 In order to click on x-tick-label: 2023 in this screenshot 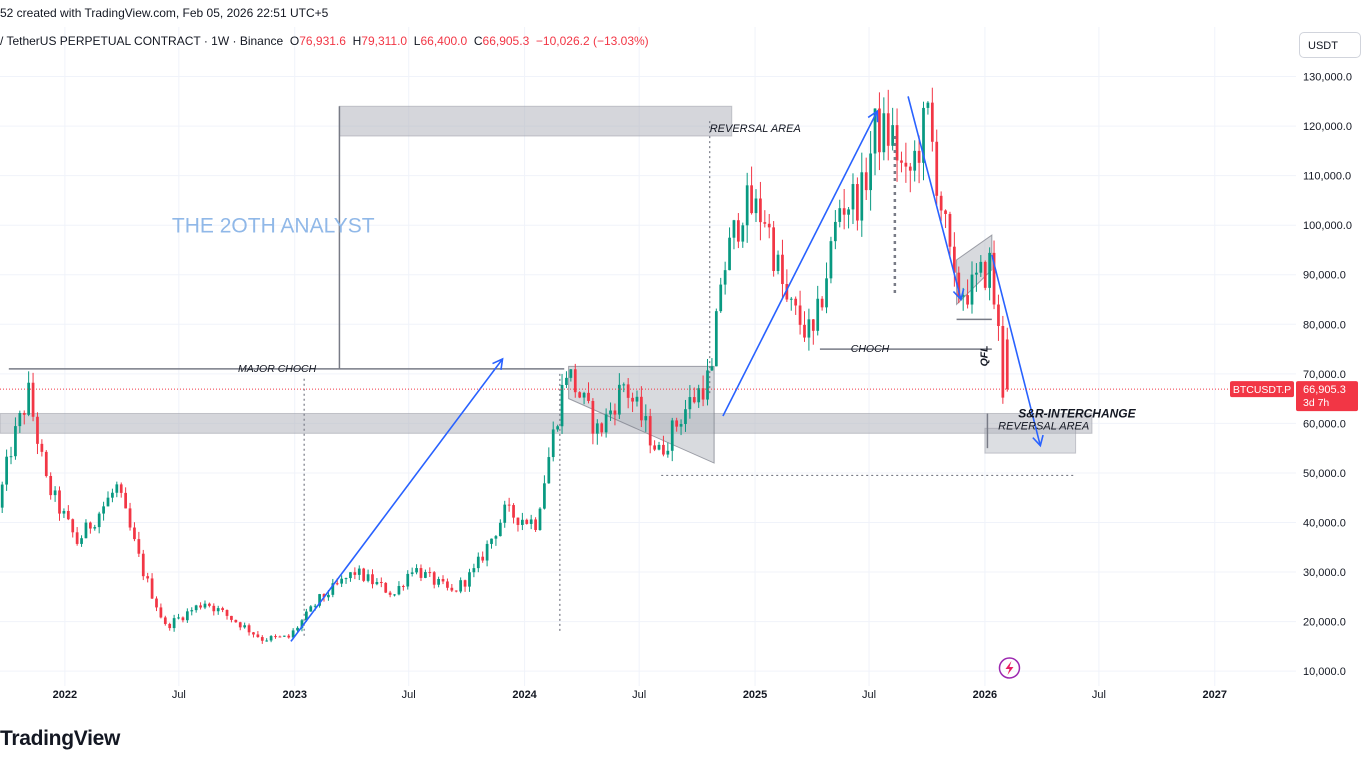, I will do `click(294, 695)`.